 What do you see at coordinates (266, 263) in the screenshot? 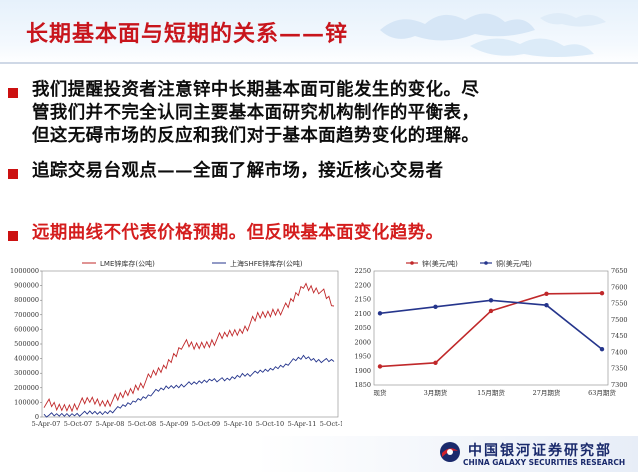
I see `legend-label: 上海SHFE锌库存(公吨)` at bounding box center [266, 263].